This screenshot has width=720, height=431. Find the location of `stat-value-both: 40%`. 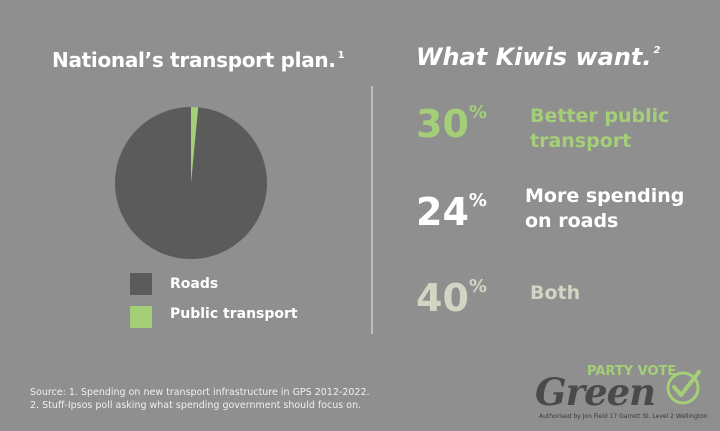

stat-value-both: 40% is located at coordinates (451, 298).